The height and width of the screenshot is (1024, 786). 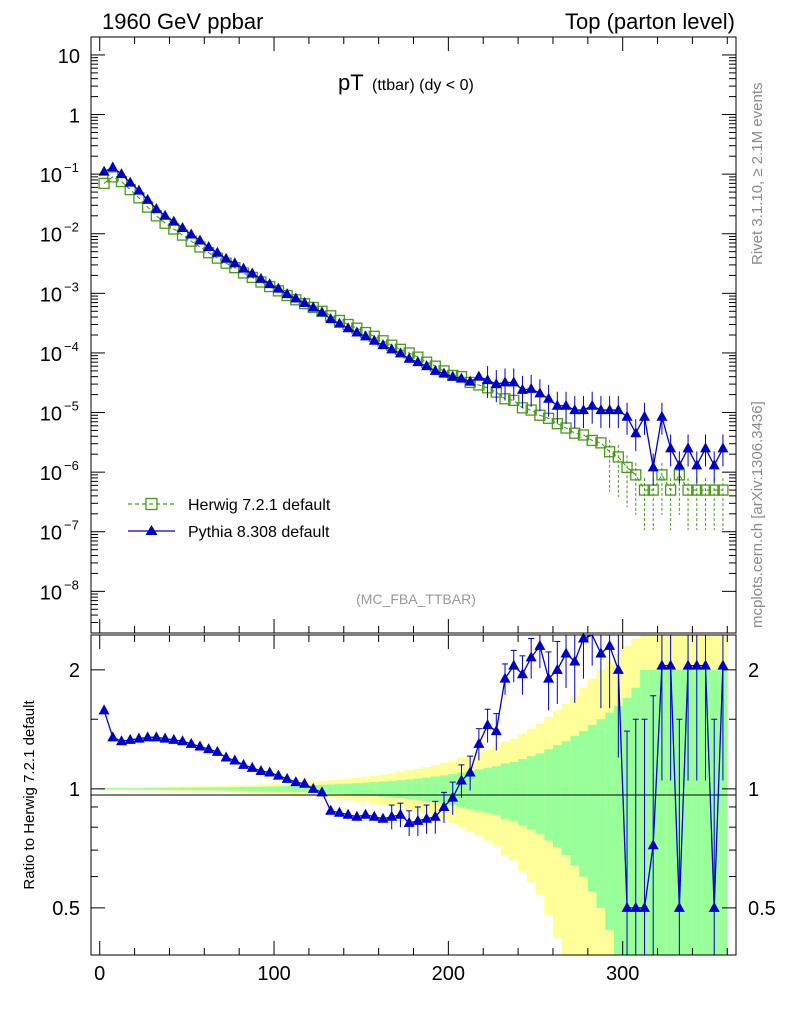 I want to click on main-ytick-exponent: −6, so click(x=71, y=465).